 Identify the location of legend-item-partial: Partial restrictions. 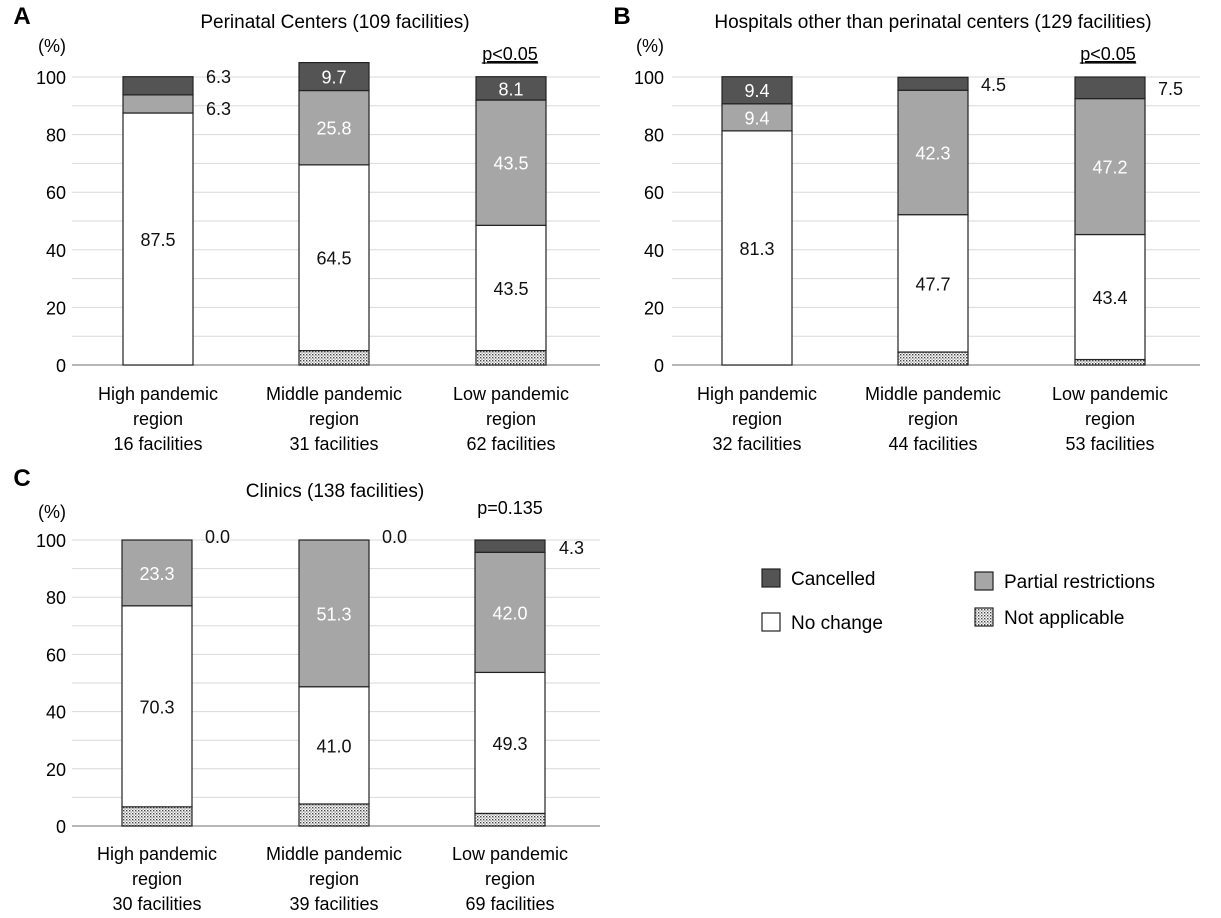
(1064, 582).